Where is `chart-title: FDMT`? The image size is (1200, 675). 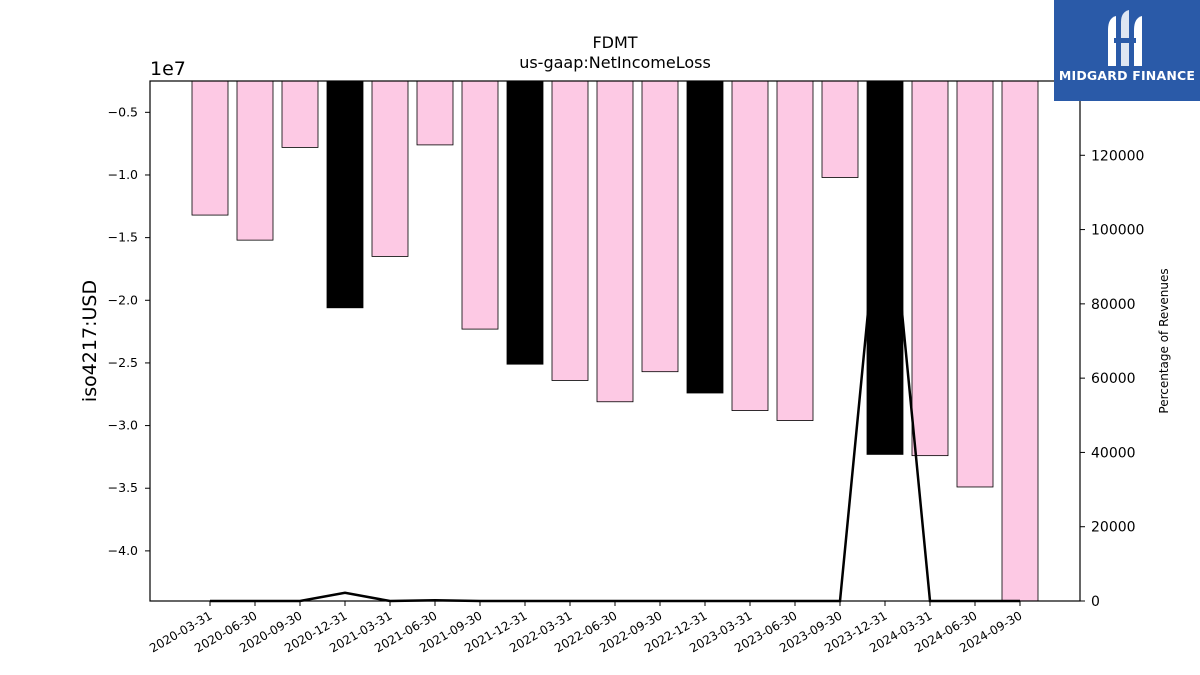
chart-title: FDMT is located at coordinates (614, 42).